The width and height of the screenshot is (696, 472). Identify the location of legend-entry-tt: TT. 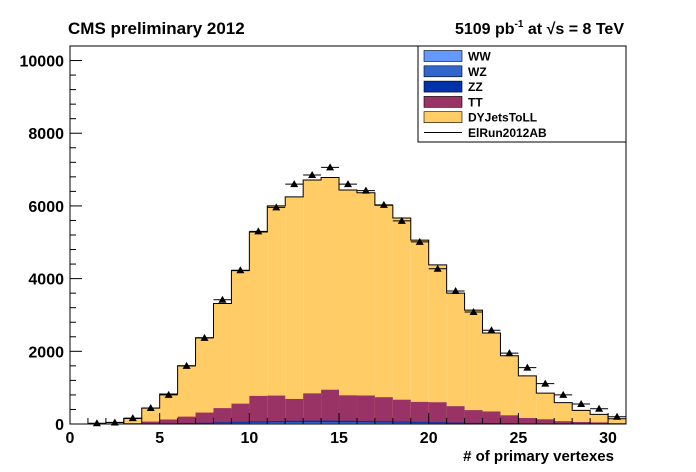
(453, 102).